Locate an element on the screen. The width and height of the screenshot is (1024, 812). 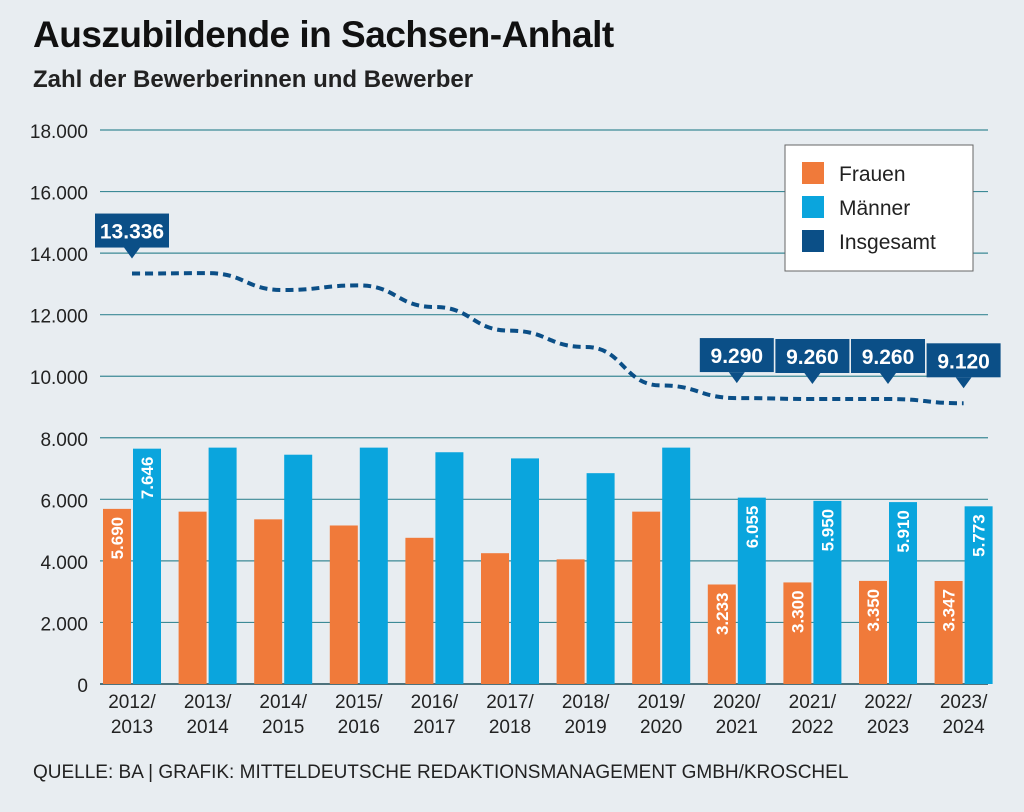
line-value-label: 9.120 is located at coordinates (963, 361).